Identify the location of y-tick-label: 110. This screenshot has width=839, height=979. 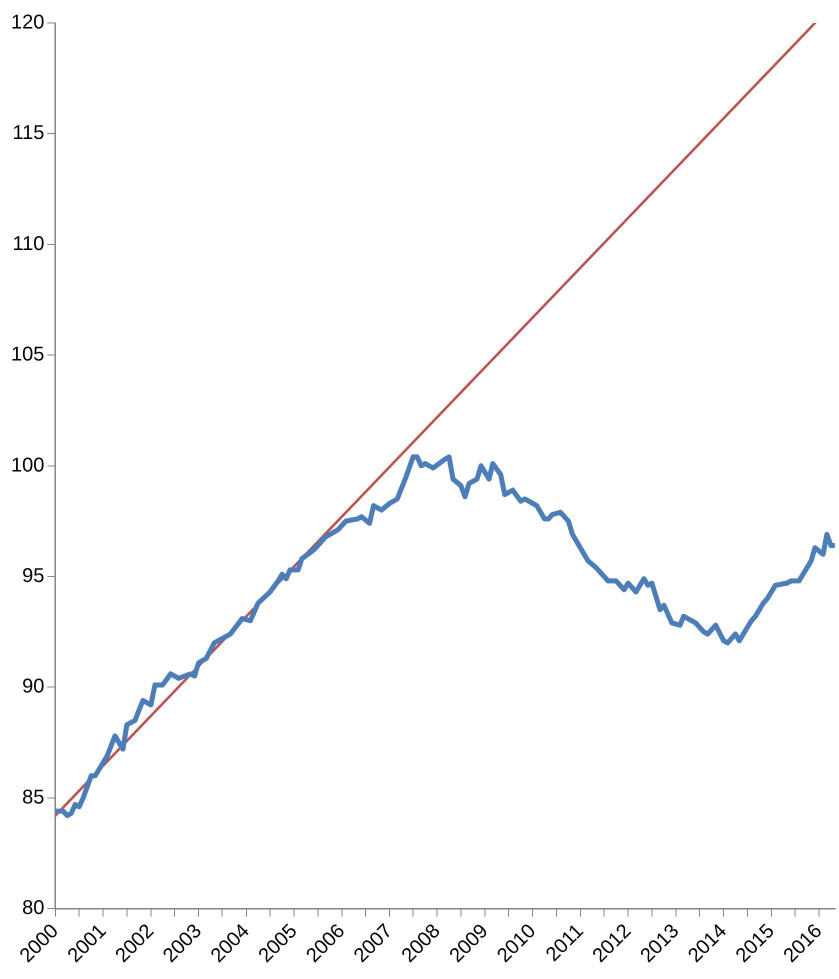
(28, 243).